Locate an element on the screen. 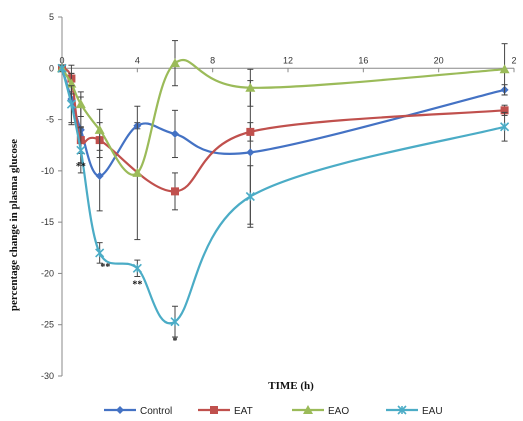 The width and height of the screenshot is (523, 421). legend-item-eat: EAT is located at coordinates (225, 411).